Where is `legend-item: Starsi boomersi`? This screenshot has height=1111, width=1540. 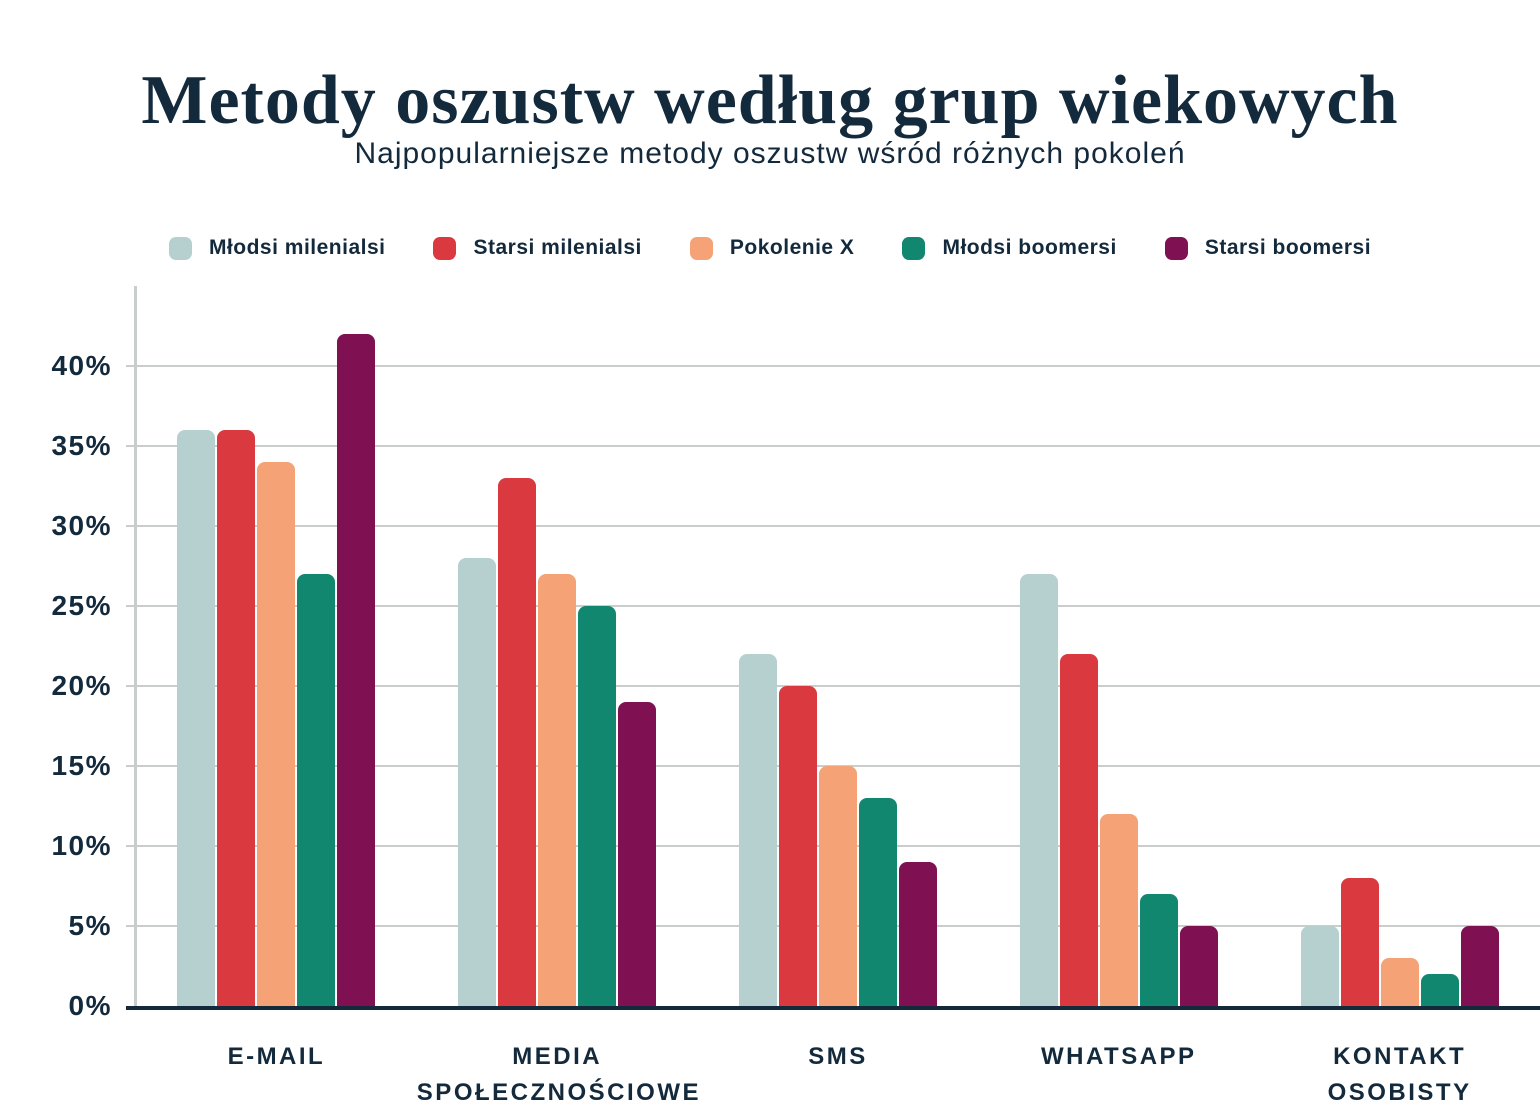
legend-item: Starsi boomersi is located at coordinates (1268, 248).